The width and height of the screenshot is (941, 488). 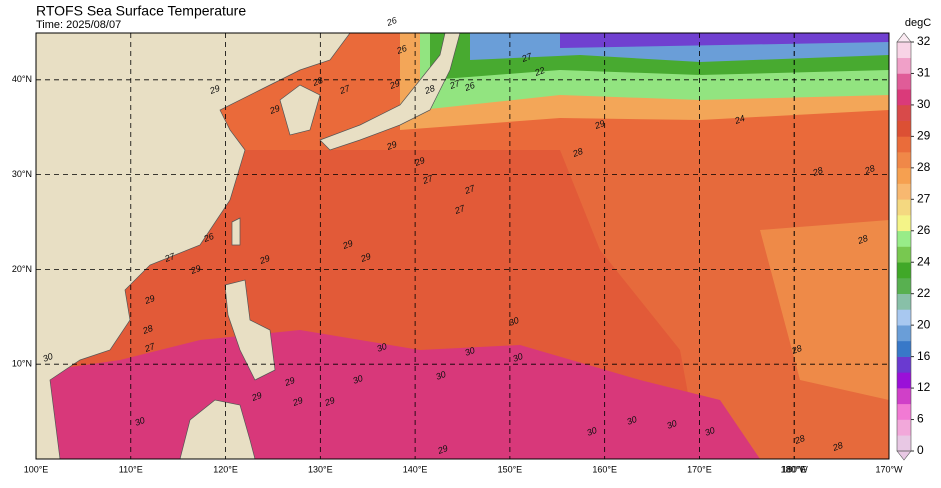 What do you see at coordinates (390, 92) in the screenshot?
I see `land-japan` at bounding box center [390, 92].